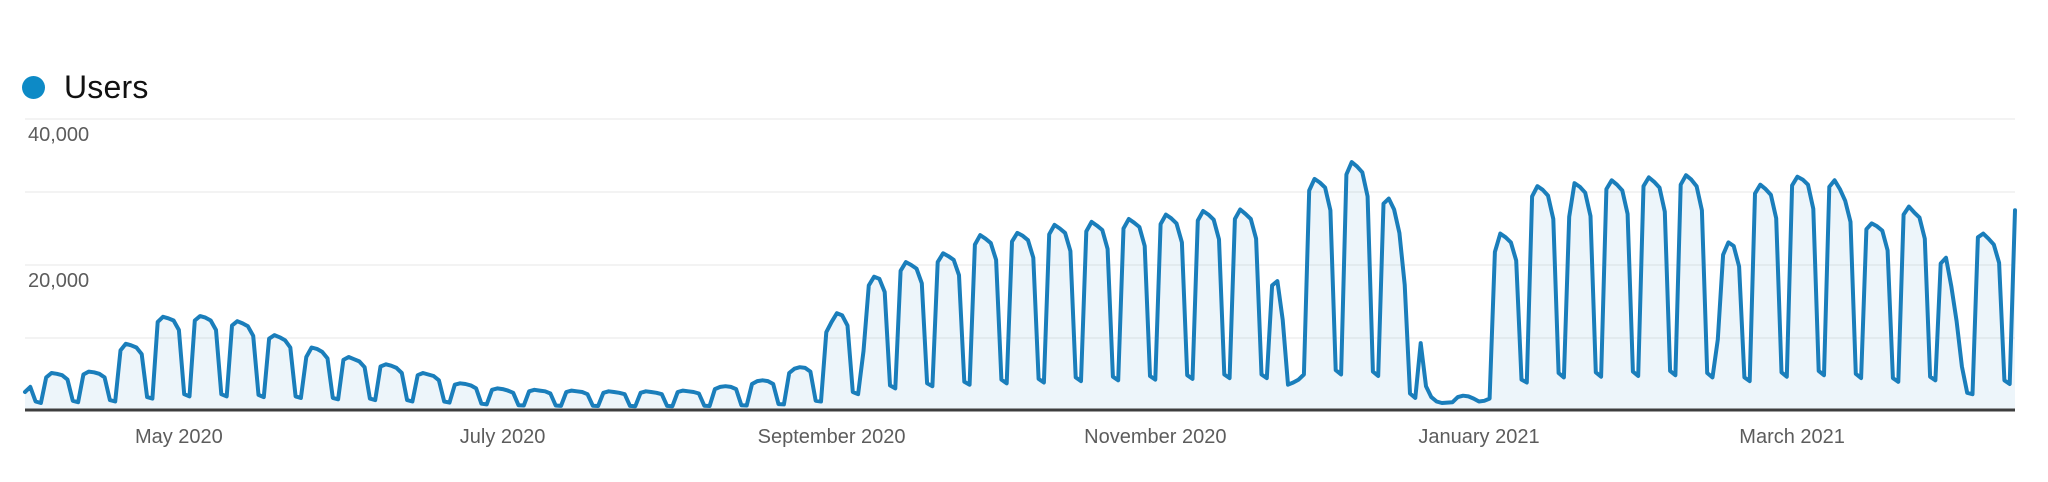  What do you see at coordinates (1792, 437) in the screenshot?
I see `x-axis-label: March 2021` at bounding box center [1792, 437].